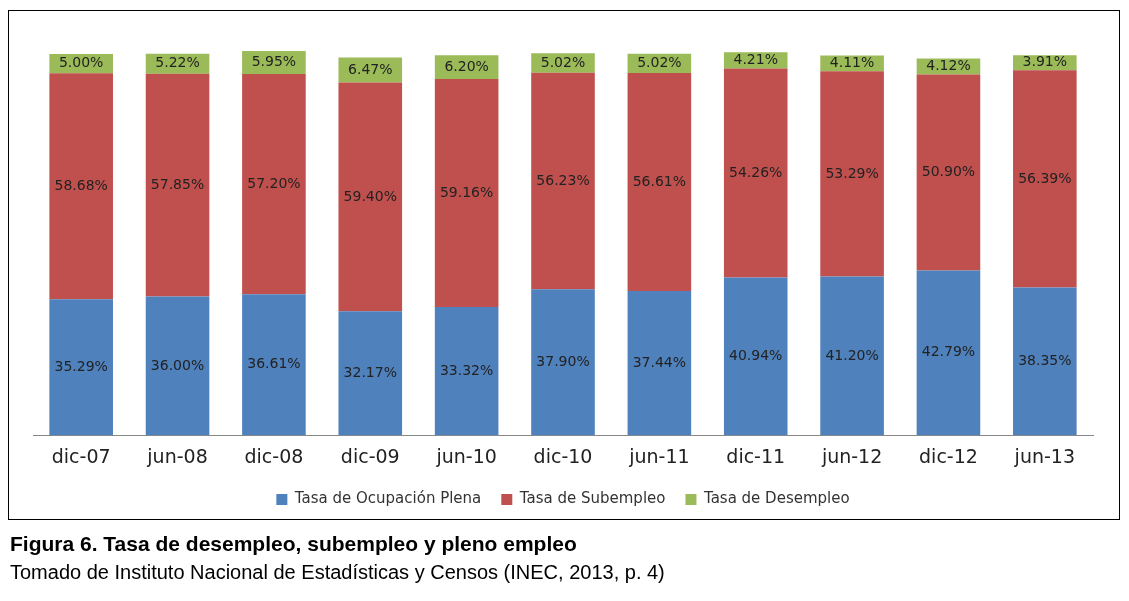  I want to click on data-label: 56.39%, so click(1045, 177).